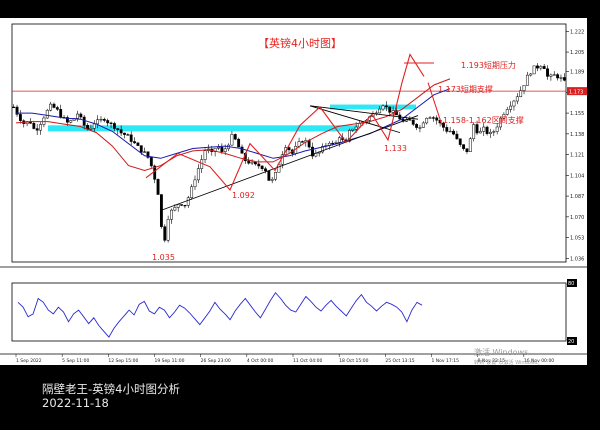 The image size is (600, 430). Describe the element at coordinates (577, 259) in the screenshot. I see `y-tick-label: 1.036` at that location.